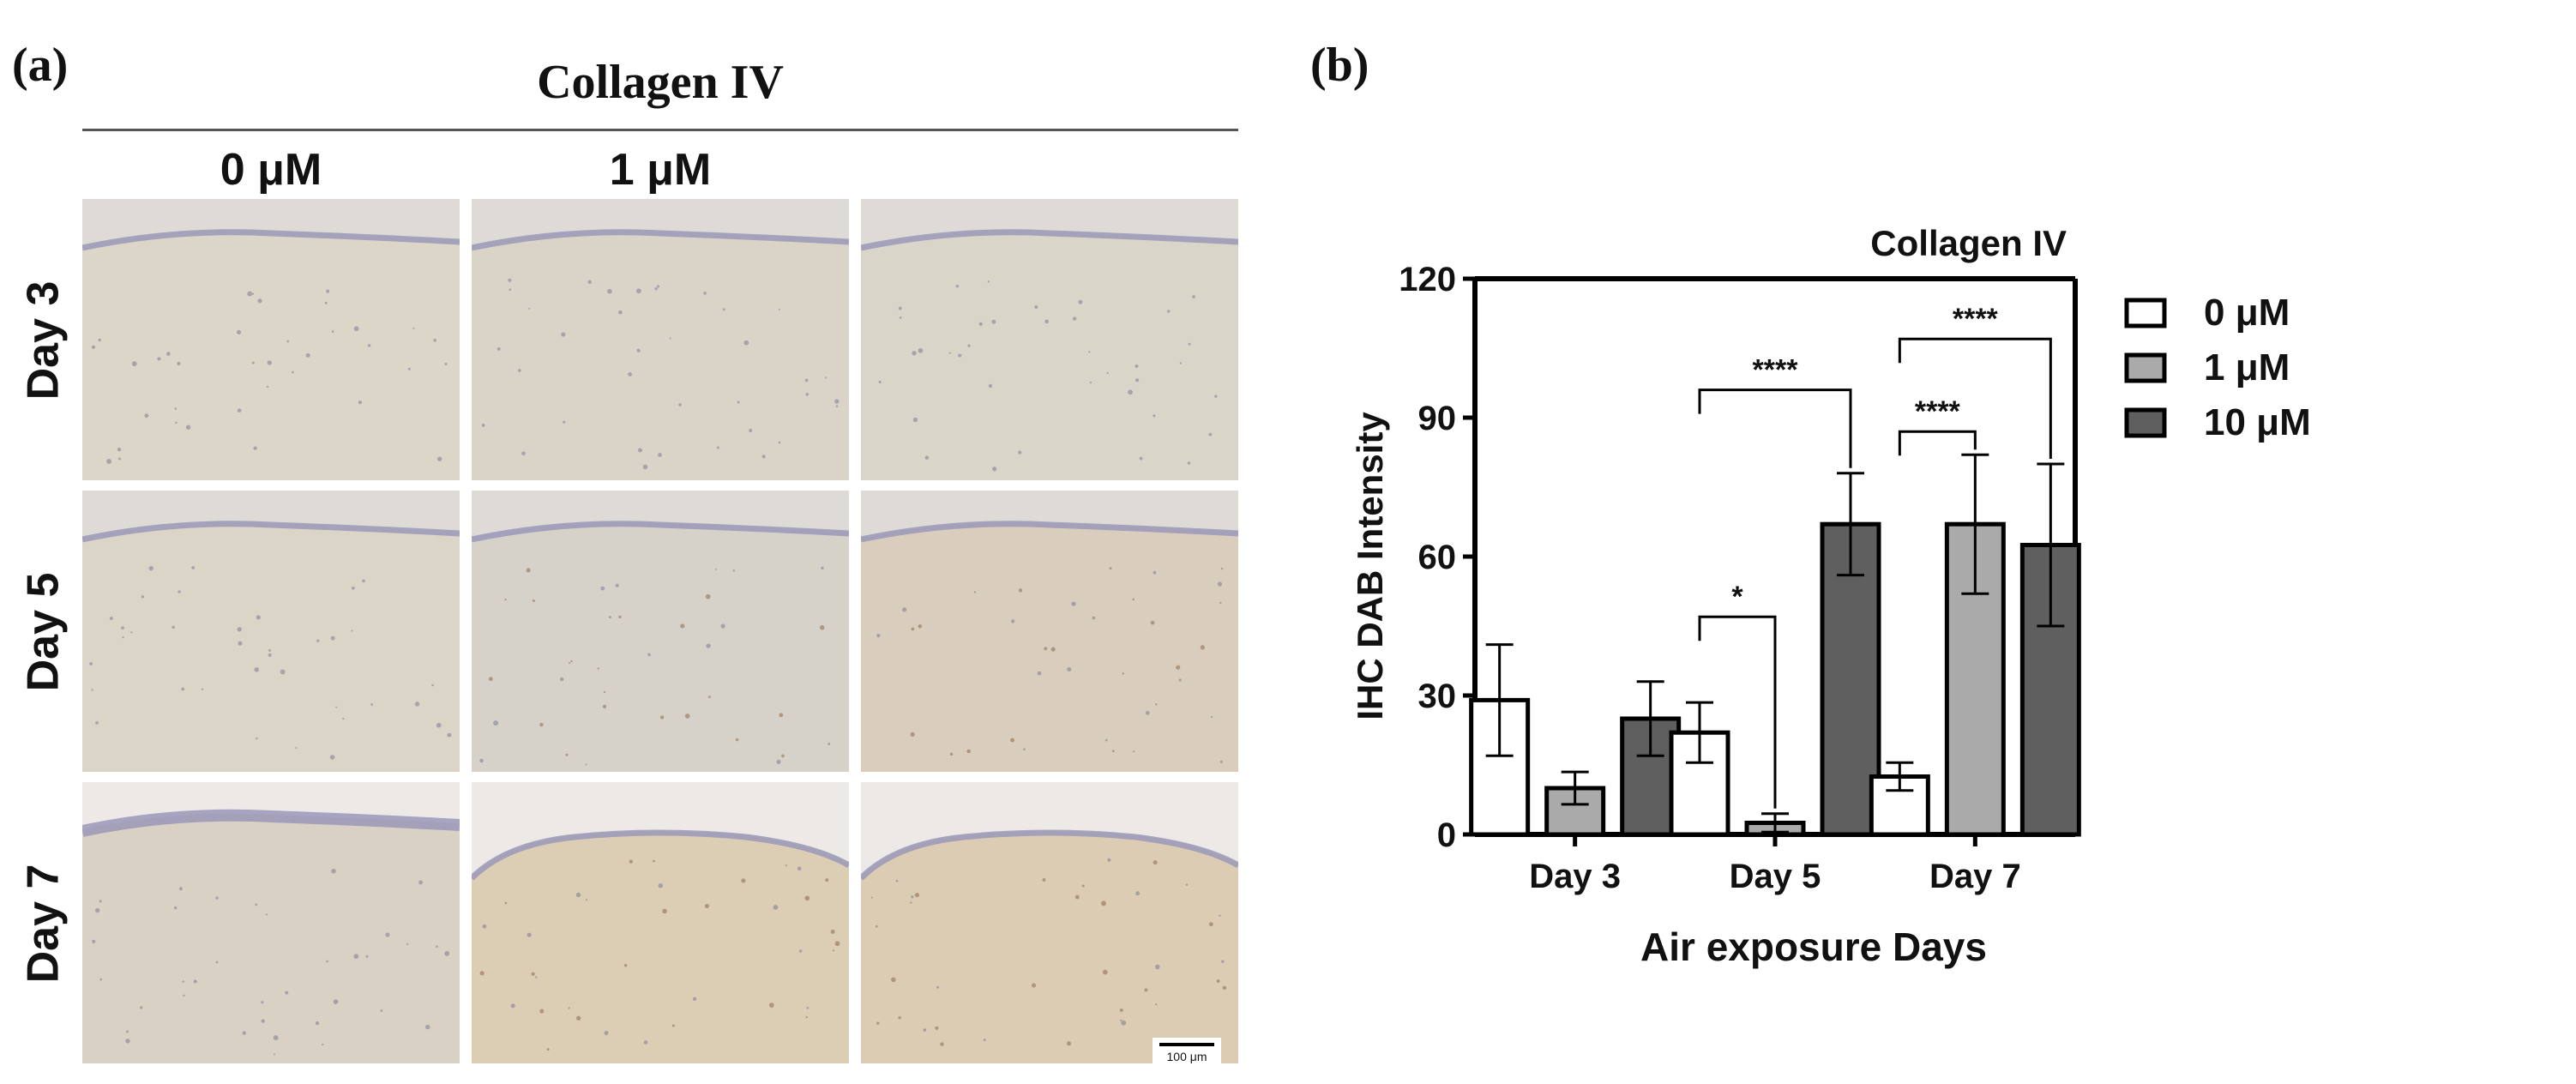 The image size is (2576, 1084). What do you see at coordinates (271, 339) in the screenshot?
I see `micrograph-day3-0uM` at bounding box center [271, 339].